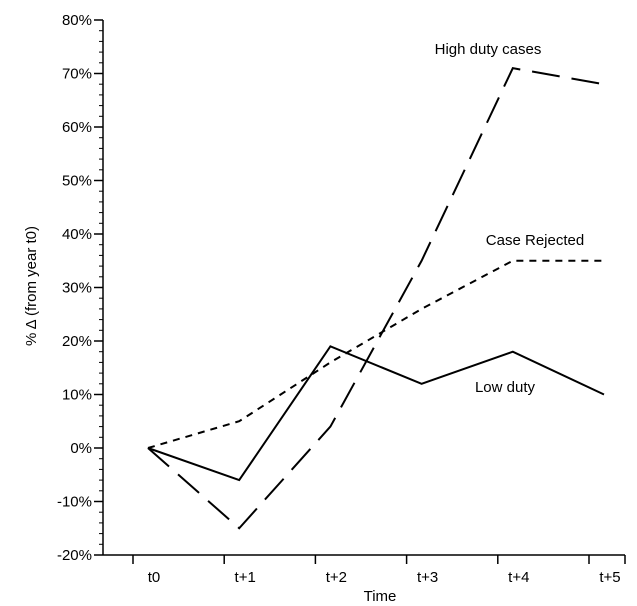  I want to click on series-label-low-duty: Low duty, so click(505, 387).